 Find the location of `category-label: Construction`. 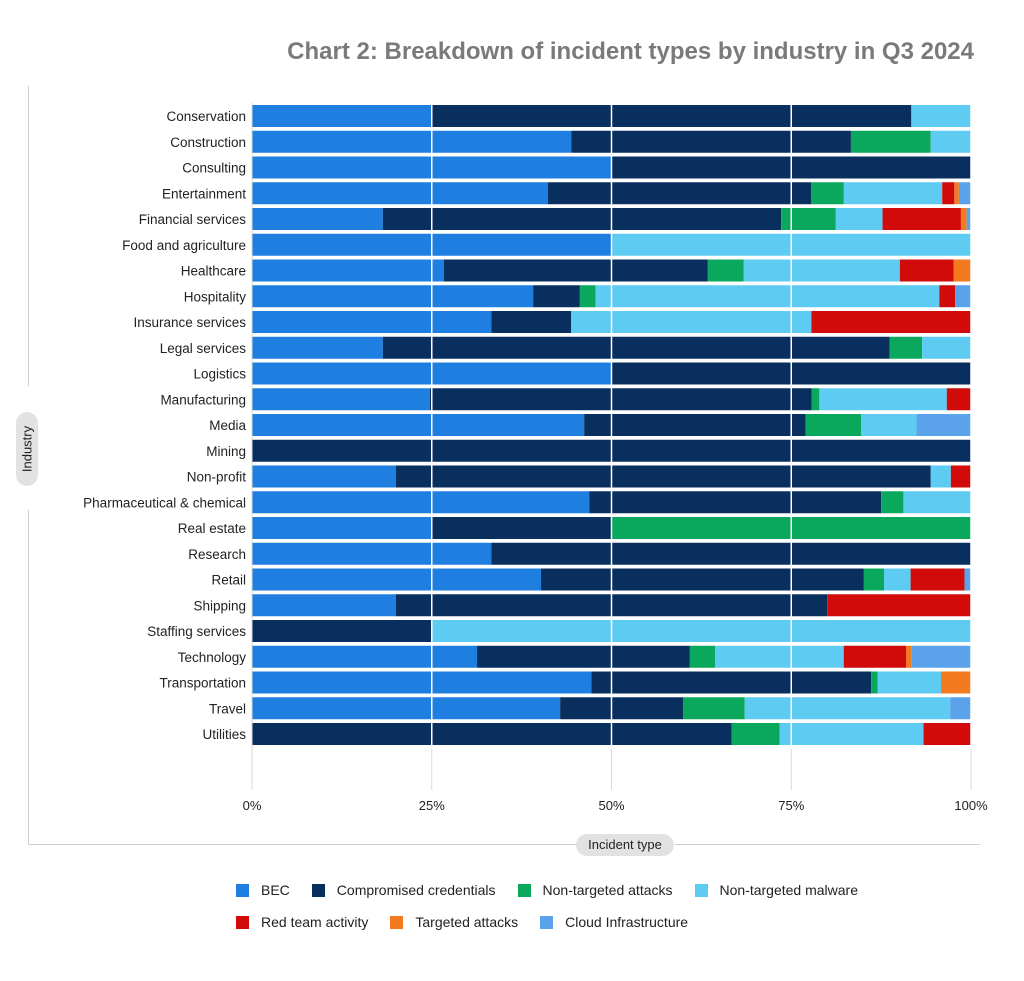

category-label: Construction is located at coordinates (208, 142).